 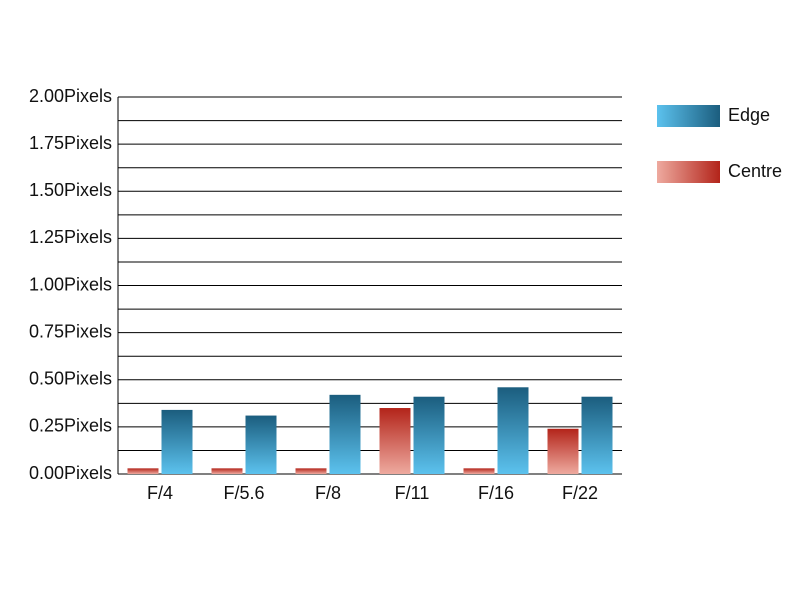 What do you see at coordinates (160, 493) in the screenshot?
I see `x-tick-label: F/4` at bounding box center [160, 493].